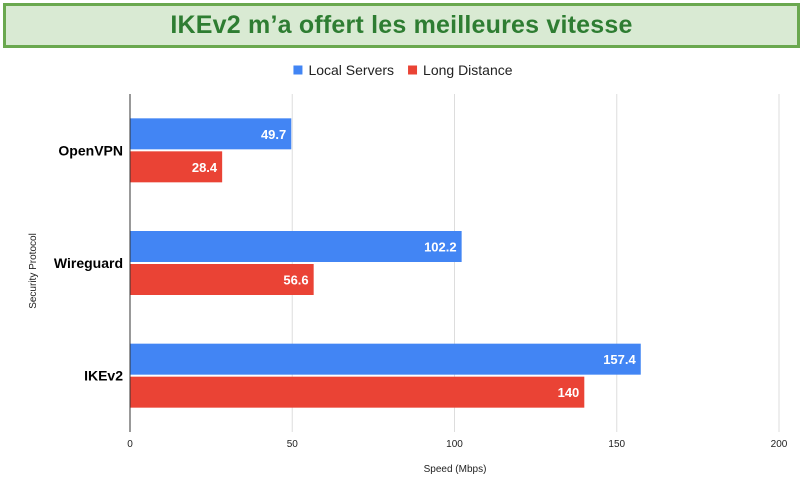  Describe the element at coordinates (569, 392) in the screenshot. I see `data-label: 140` at that location.